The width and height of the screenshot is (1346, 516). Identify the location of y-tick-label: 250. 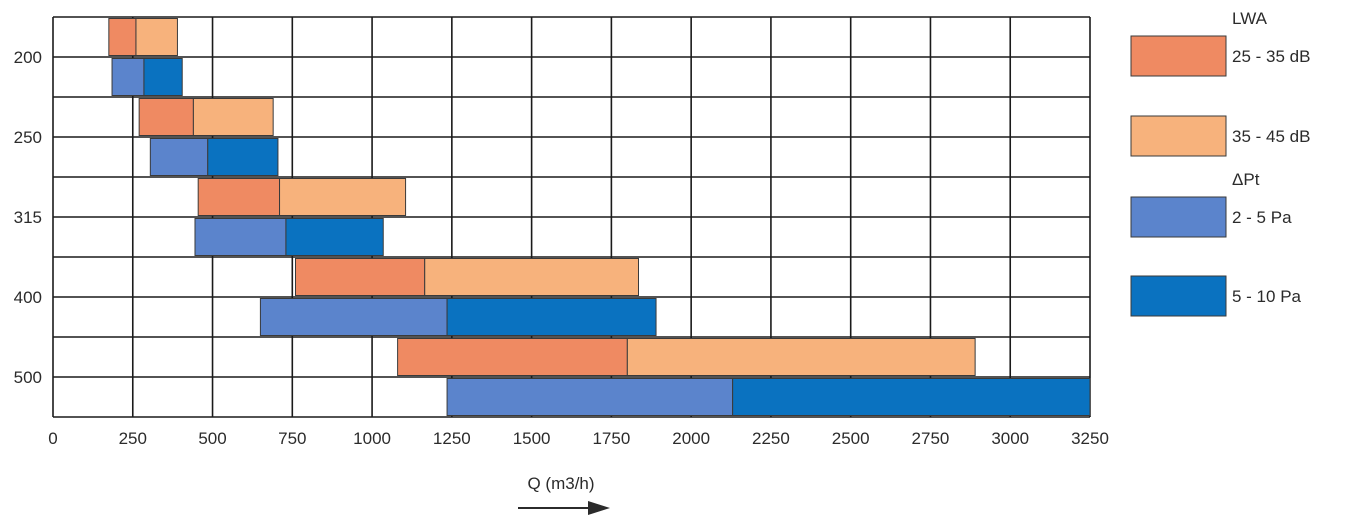
(28, 137).